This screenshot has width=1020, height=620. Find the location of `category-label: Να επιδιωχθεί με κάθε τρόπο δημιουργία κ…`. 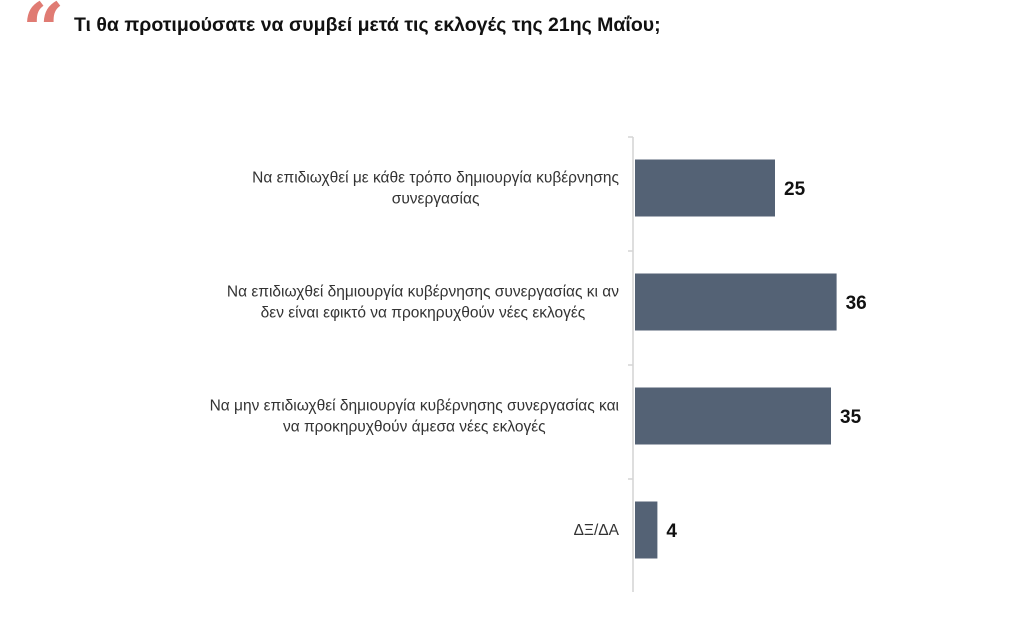

category-label: Να επιδιωχθεί με κάθε τρόπο δημιουργία κ… is located at coordinates (435, 189).